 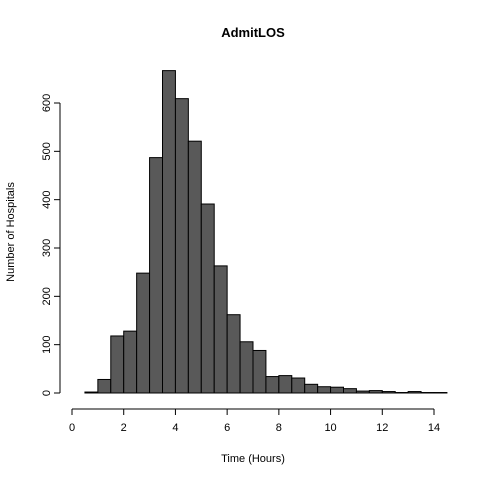 I want to click on y-tick-label: 400, so click(x=47, y=199).